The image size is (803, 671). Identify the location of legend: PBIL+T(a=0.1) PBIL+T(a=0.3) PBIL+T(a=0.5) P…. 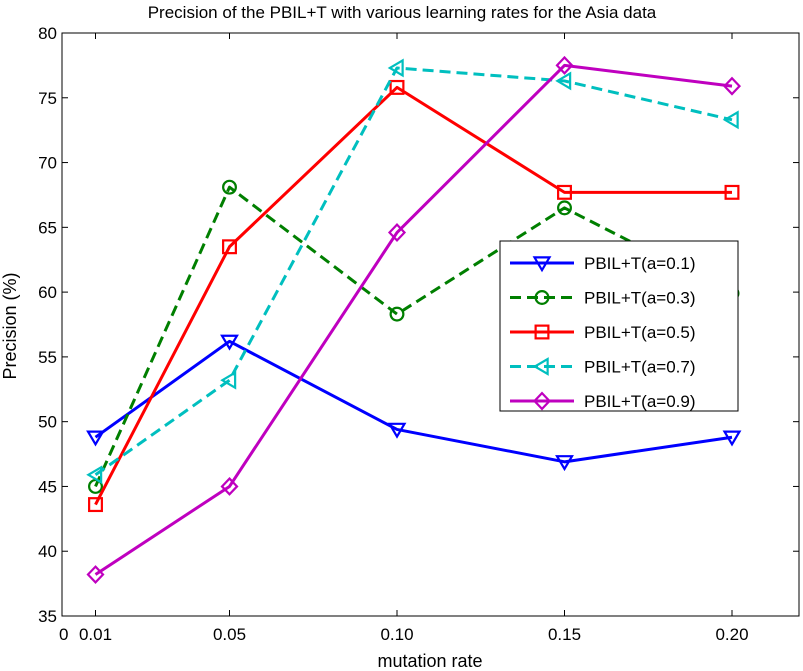
(619, 326).